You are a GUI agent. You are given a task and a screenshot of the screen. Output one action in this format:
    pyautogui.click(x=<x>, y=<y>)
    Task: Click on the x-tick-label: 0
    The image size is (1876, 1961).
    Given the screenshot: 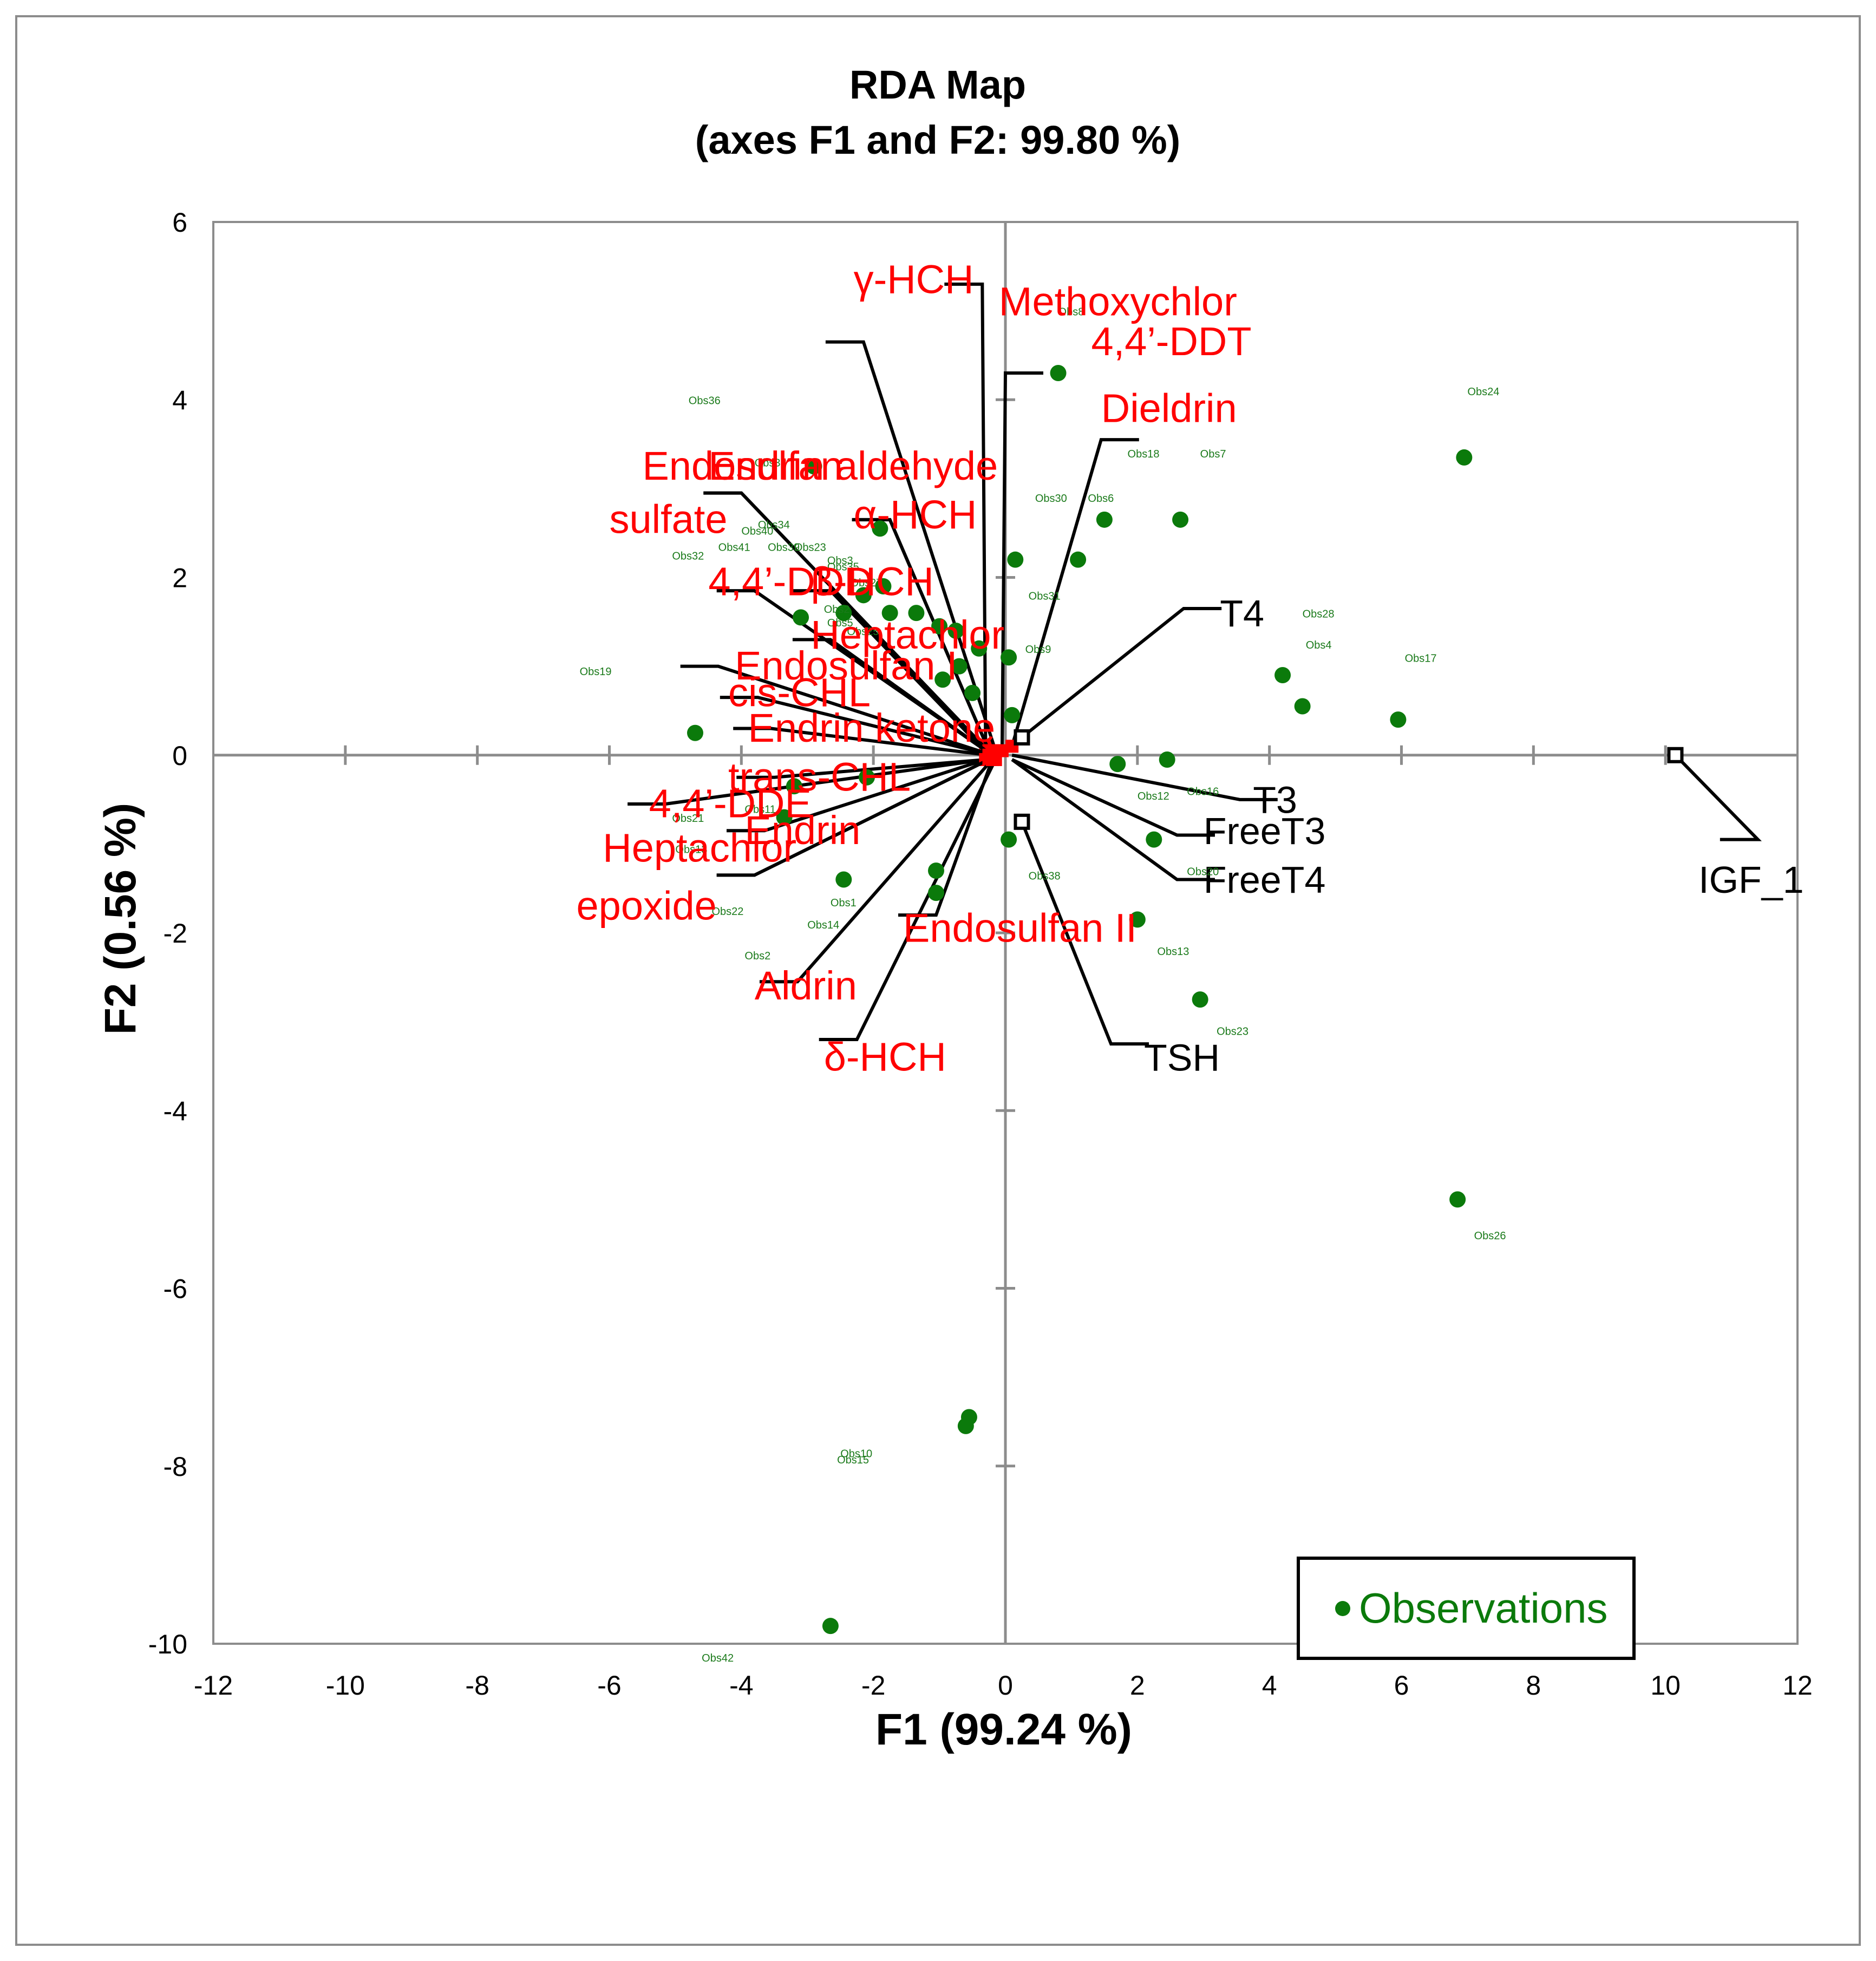 What is the action you would take?
    pyautogui.click(x=1006, y=1685)
    